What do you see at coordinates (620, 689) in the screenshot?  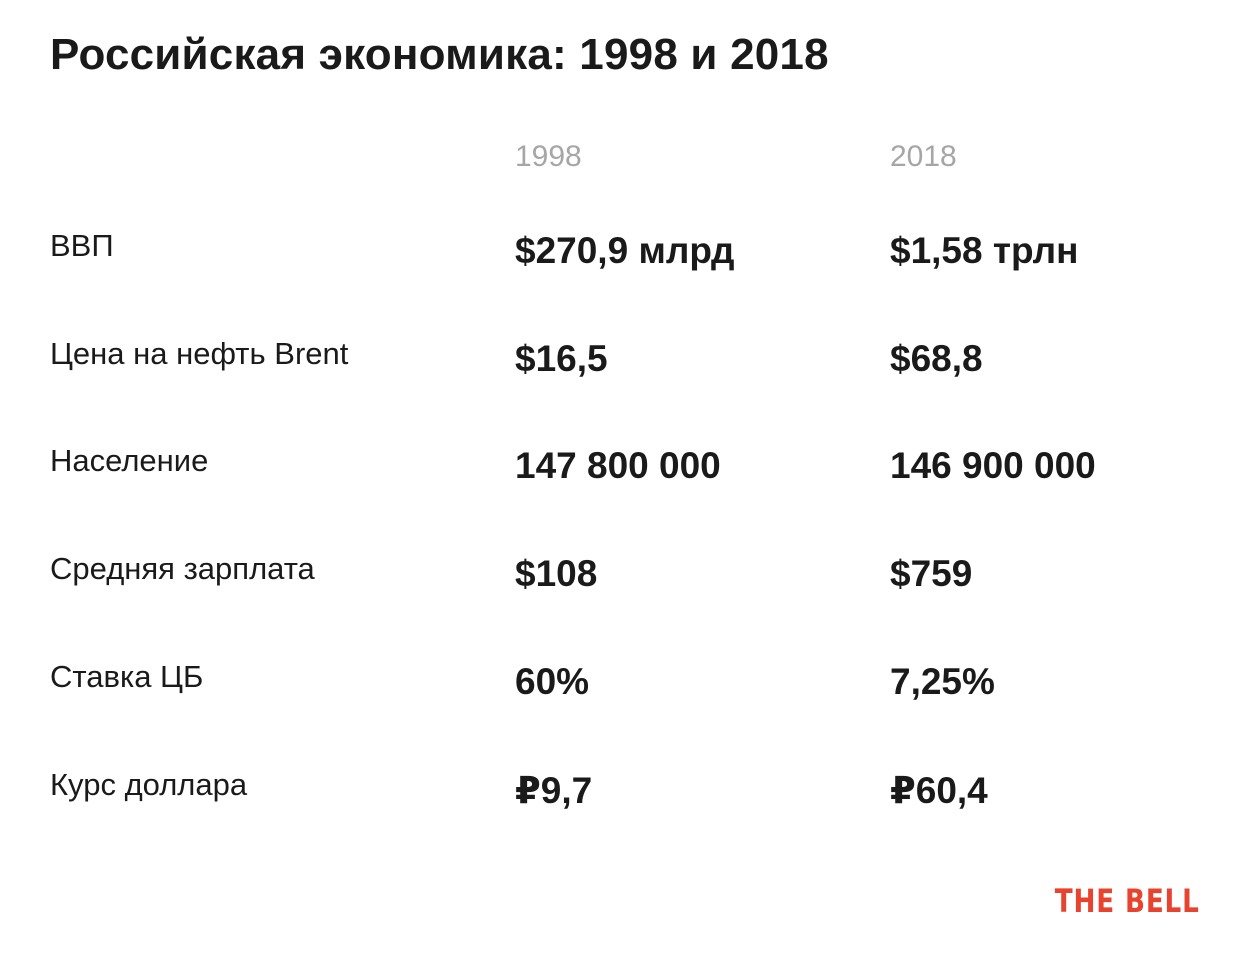 I see `table-row-central-bank-rate: Ставка ЦБ 60% 7,25%` at bounding box center [620, 689].